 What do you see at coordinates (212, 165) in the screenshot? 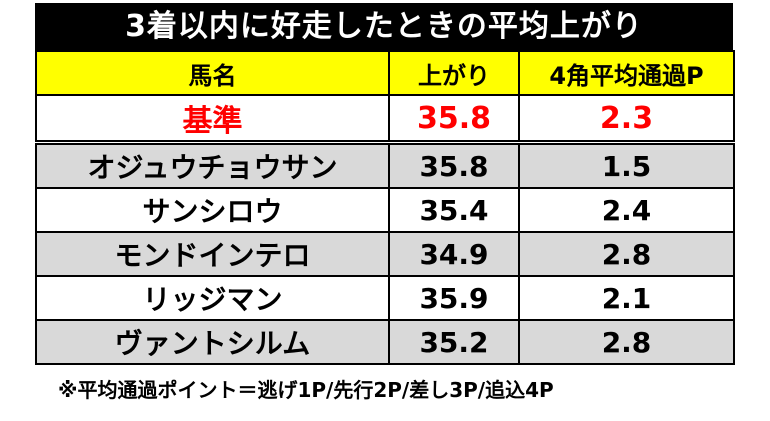
I see `horse-name: オジュウチョウサン` at bounding box center [212, 165].